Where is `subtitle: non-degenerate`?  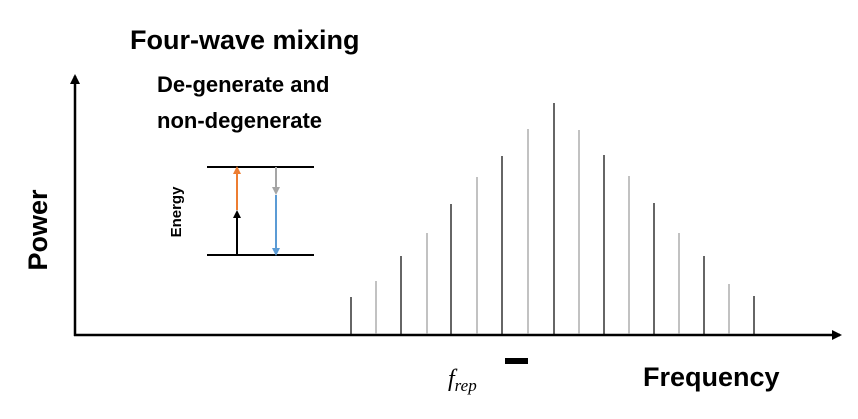
subtitle: non-degenerate is located at coordinates (239, 120).